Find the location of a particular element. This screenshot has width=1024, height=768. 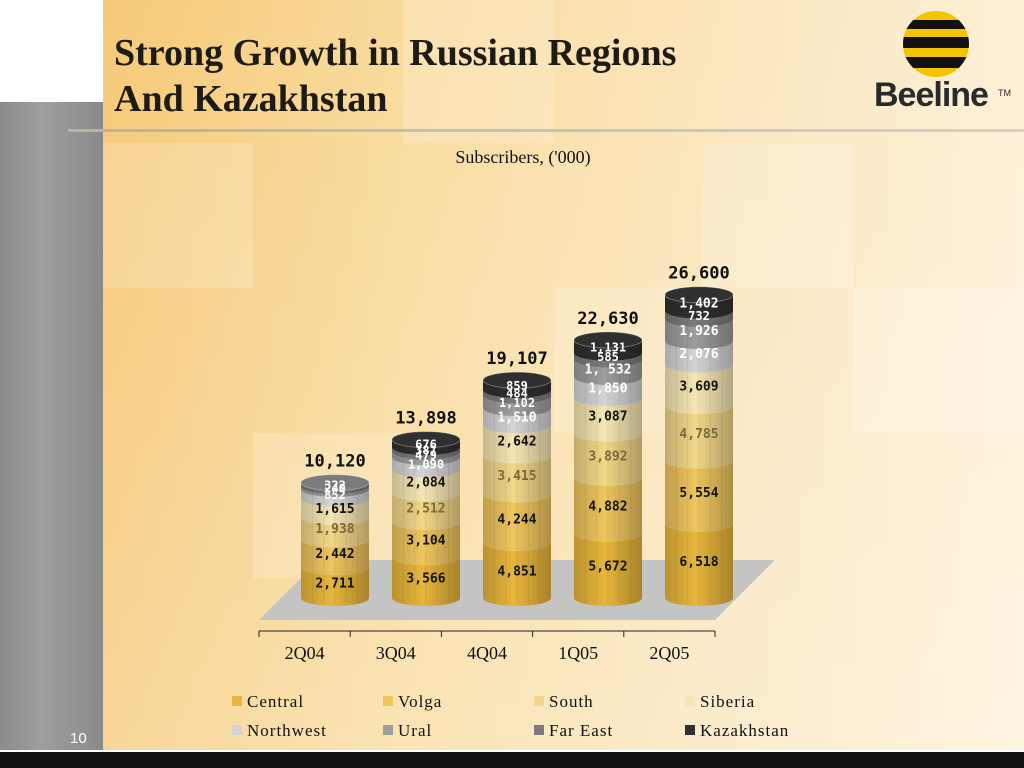

data-label: 1,615 is located at coordinates (334, 509).